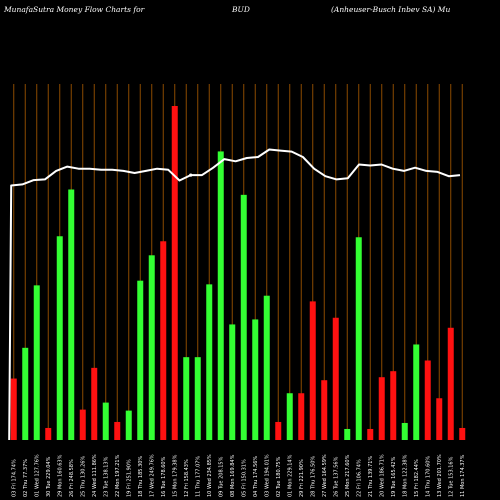 Image resolution: width=500 pixels, height=500 pixels. Describe the element at coordinates (241, 9) in the screenshot. I see `header-symbol: BUD` at that location.